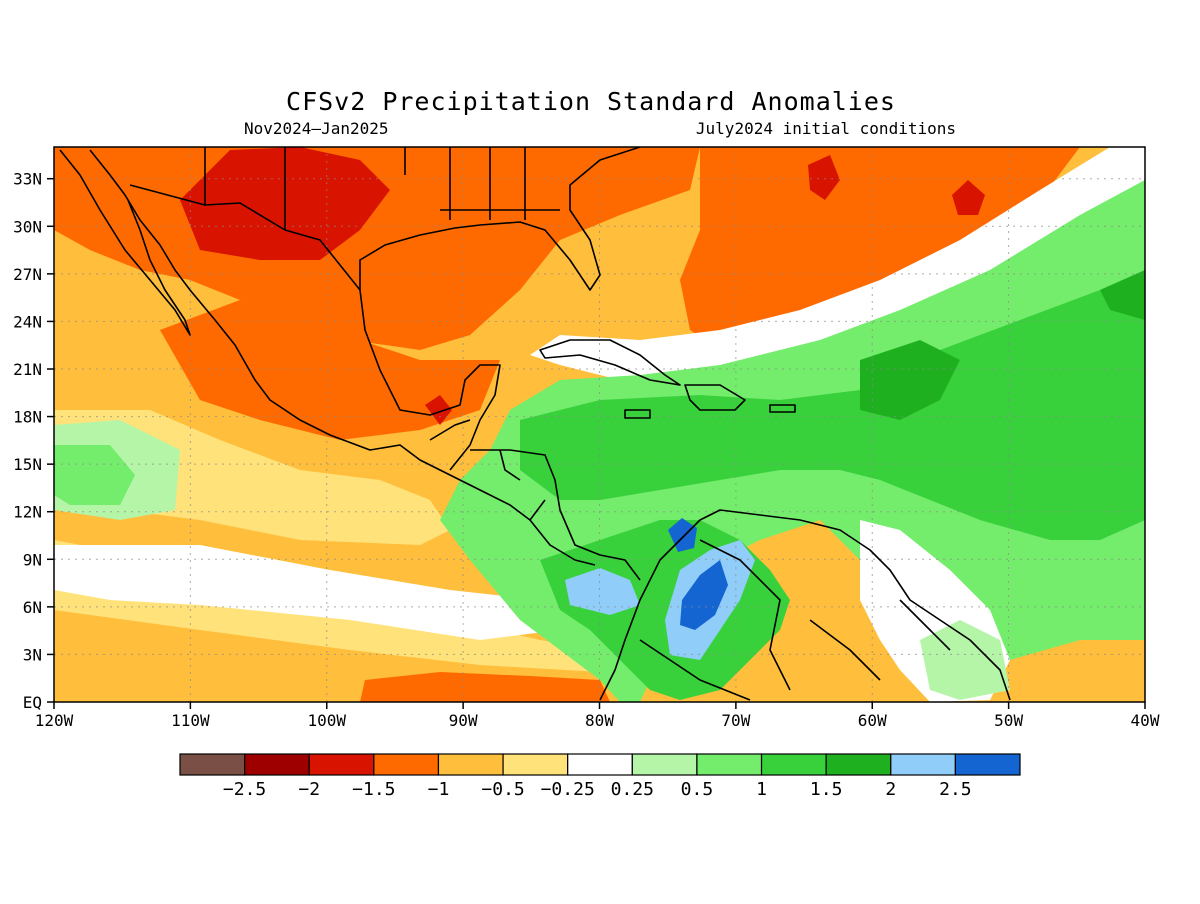 This screenshot has height=904, width=1200. I want to click on wet-region-maracaibo-core, so click(682, 535).